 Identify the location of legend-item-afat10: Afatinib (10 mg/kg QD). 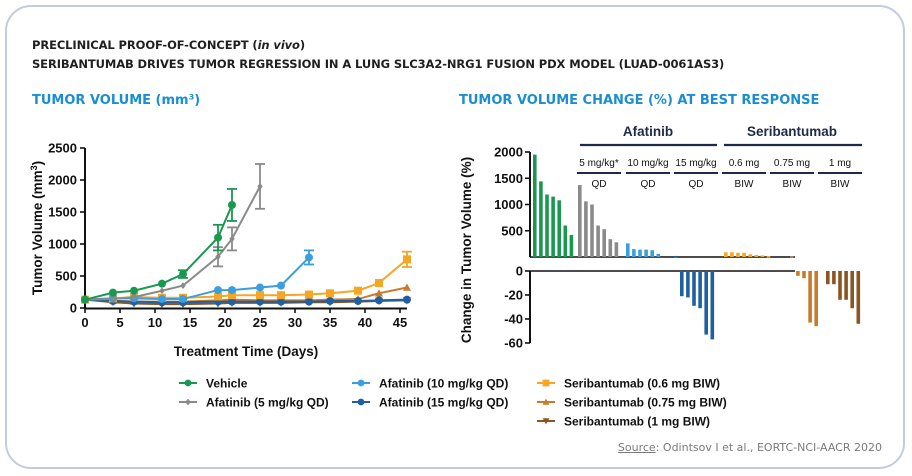
(430, 384).